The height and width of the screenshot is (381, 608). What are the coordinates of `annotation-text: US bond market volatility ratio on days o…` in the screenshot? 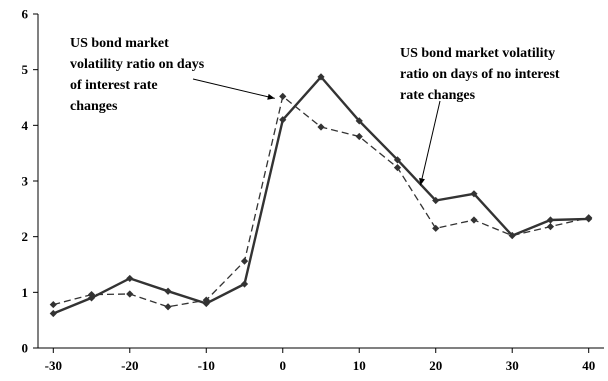 It's located at (480, 74).